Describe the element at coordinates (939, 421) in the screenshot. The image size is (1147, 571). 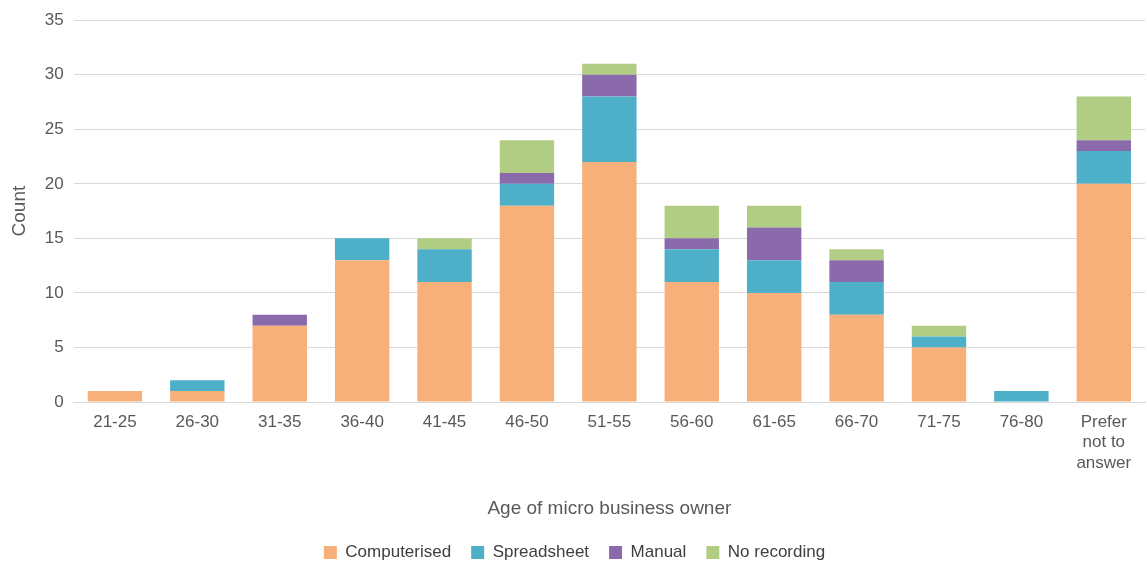
I see `x-tick-label: 71-75` at that location.